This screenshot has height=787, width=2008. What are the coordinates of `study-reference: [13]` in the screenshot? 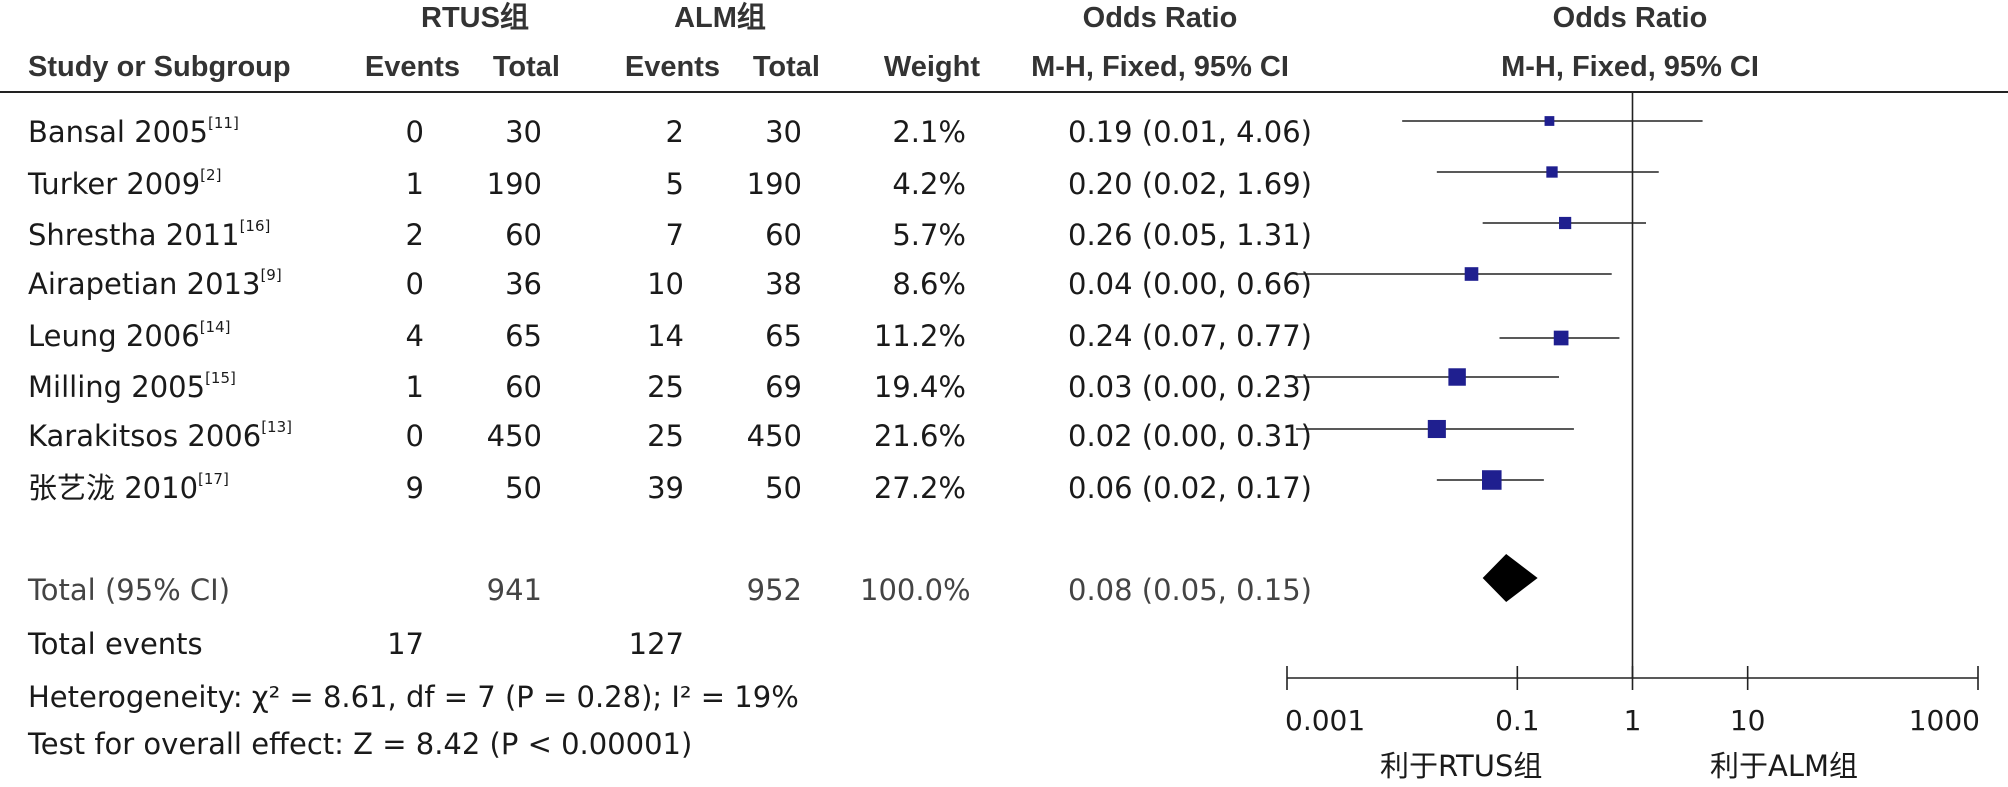 It's located at (276, 427).